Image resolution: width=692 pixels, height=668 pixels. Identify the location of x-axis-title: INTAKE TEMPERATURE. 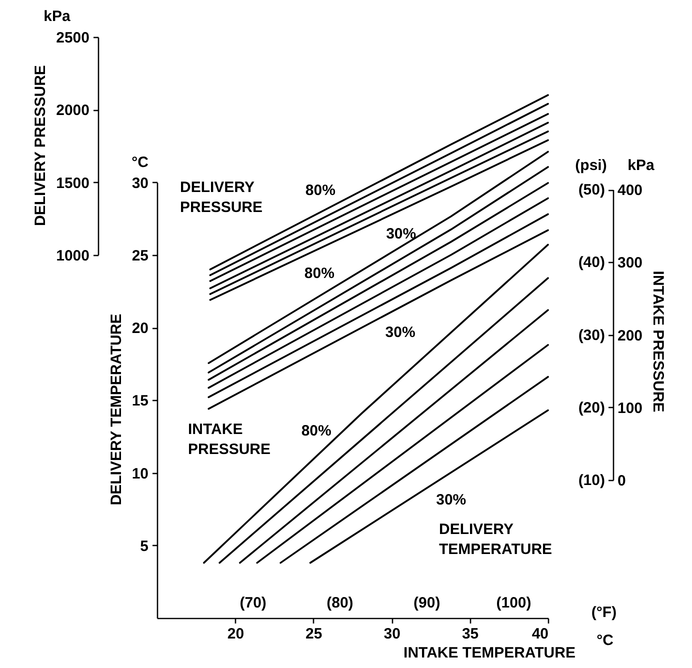
(490, 653).